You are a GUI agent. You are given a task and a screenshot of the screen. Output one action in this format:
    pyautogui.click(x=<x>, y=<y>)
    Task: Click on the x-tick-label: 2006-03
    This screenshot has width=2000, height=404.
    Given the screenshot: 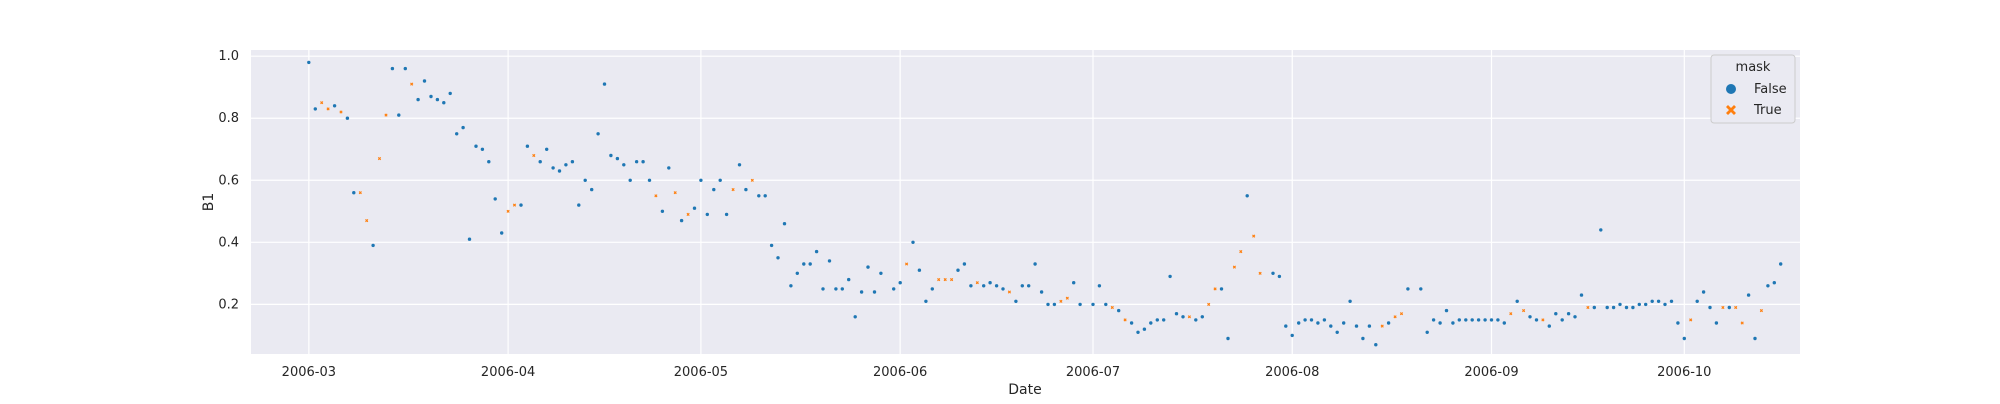 What is the action you would take?
    pyautogui.click(x=309, y=372)
    